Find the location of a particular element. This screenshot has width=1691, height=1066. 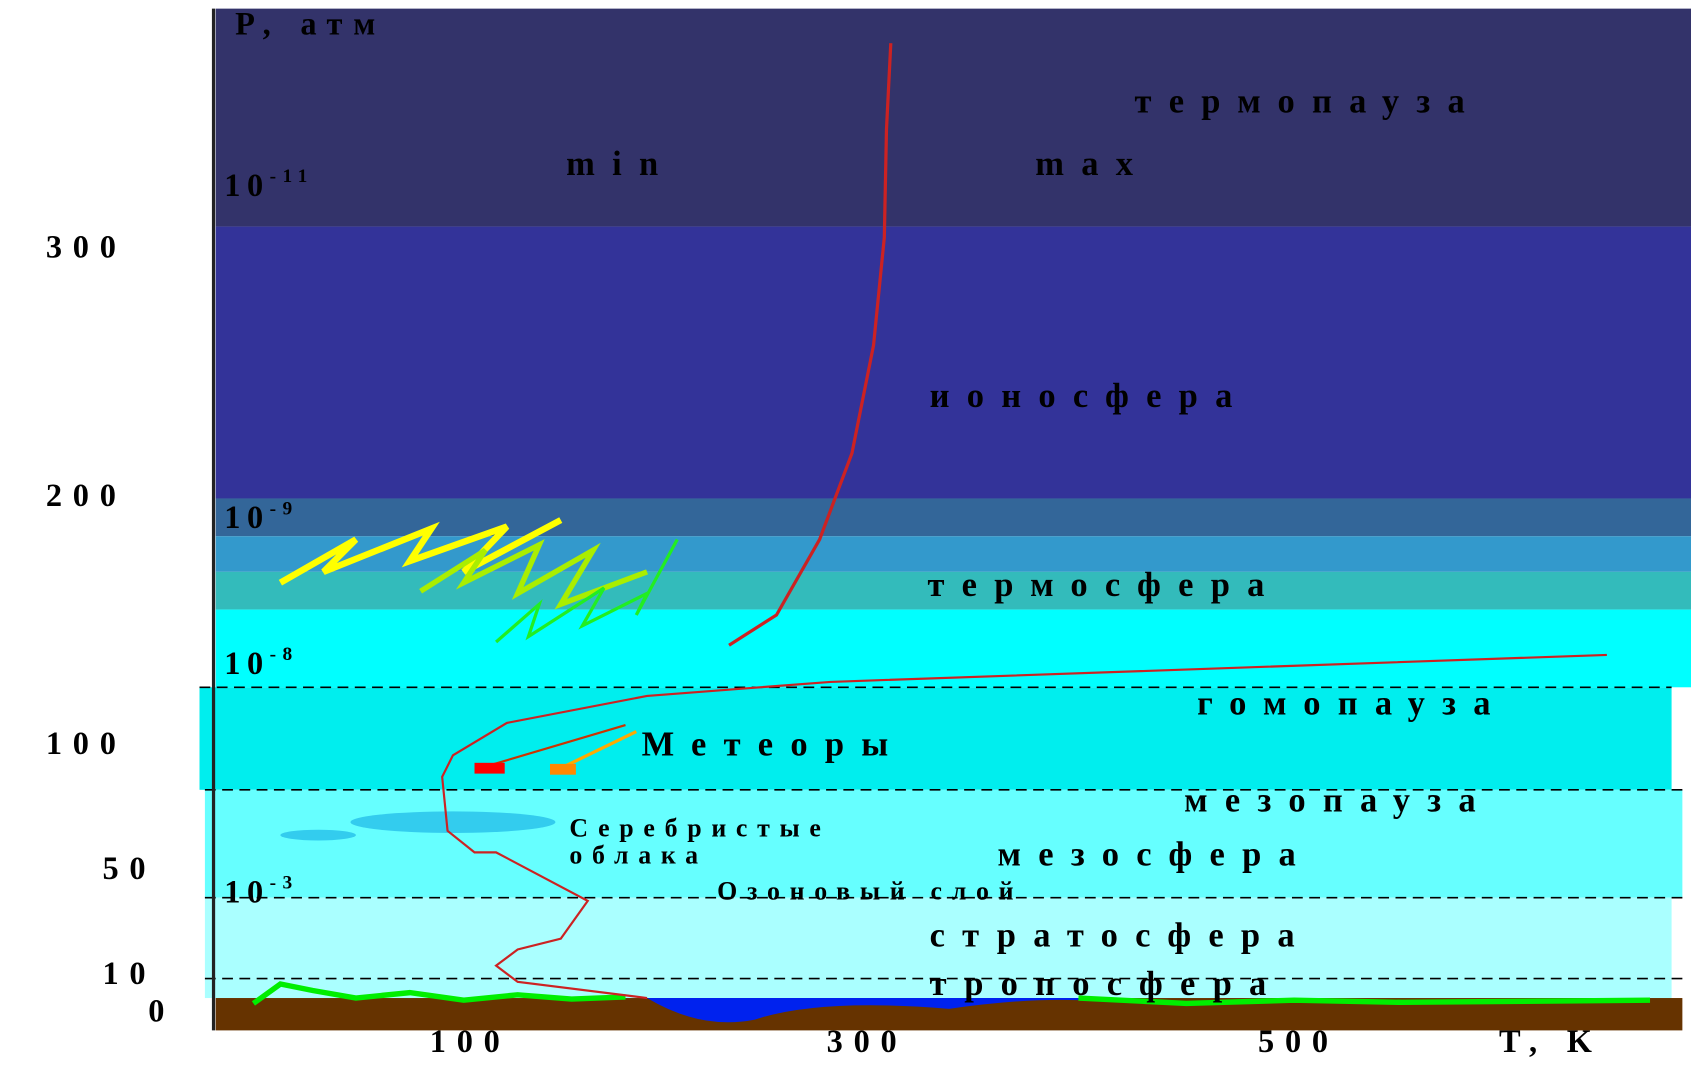

temperature-tick: 100 is located at coordinates (470, 1041).